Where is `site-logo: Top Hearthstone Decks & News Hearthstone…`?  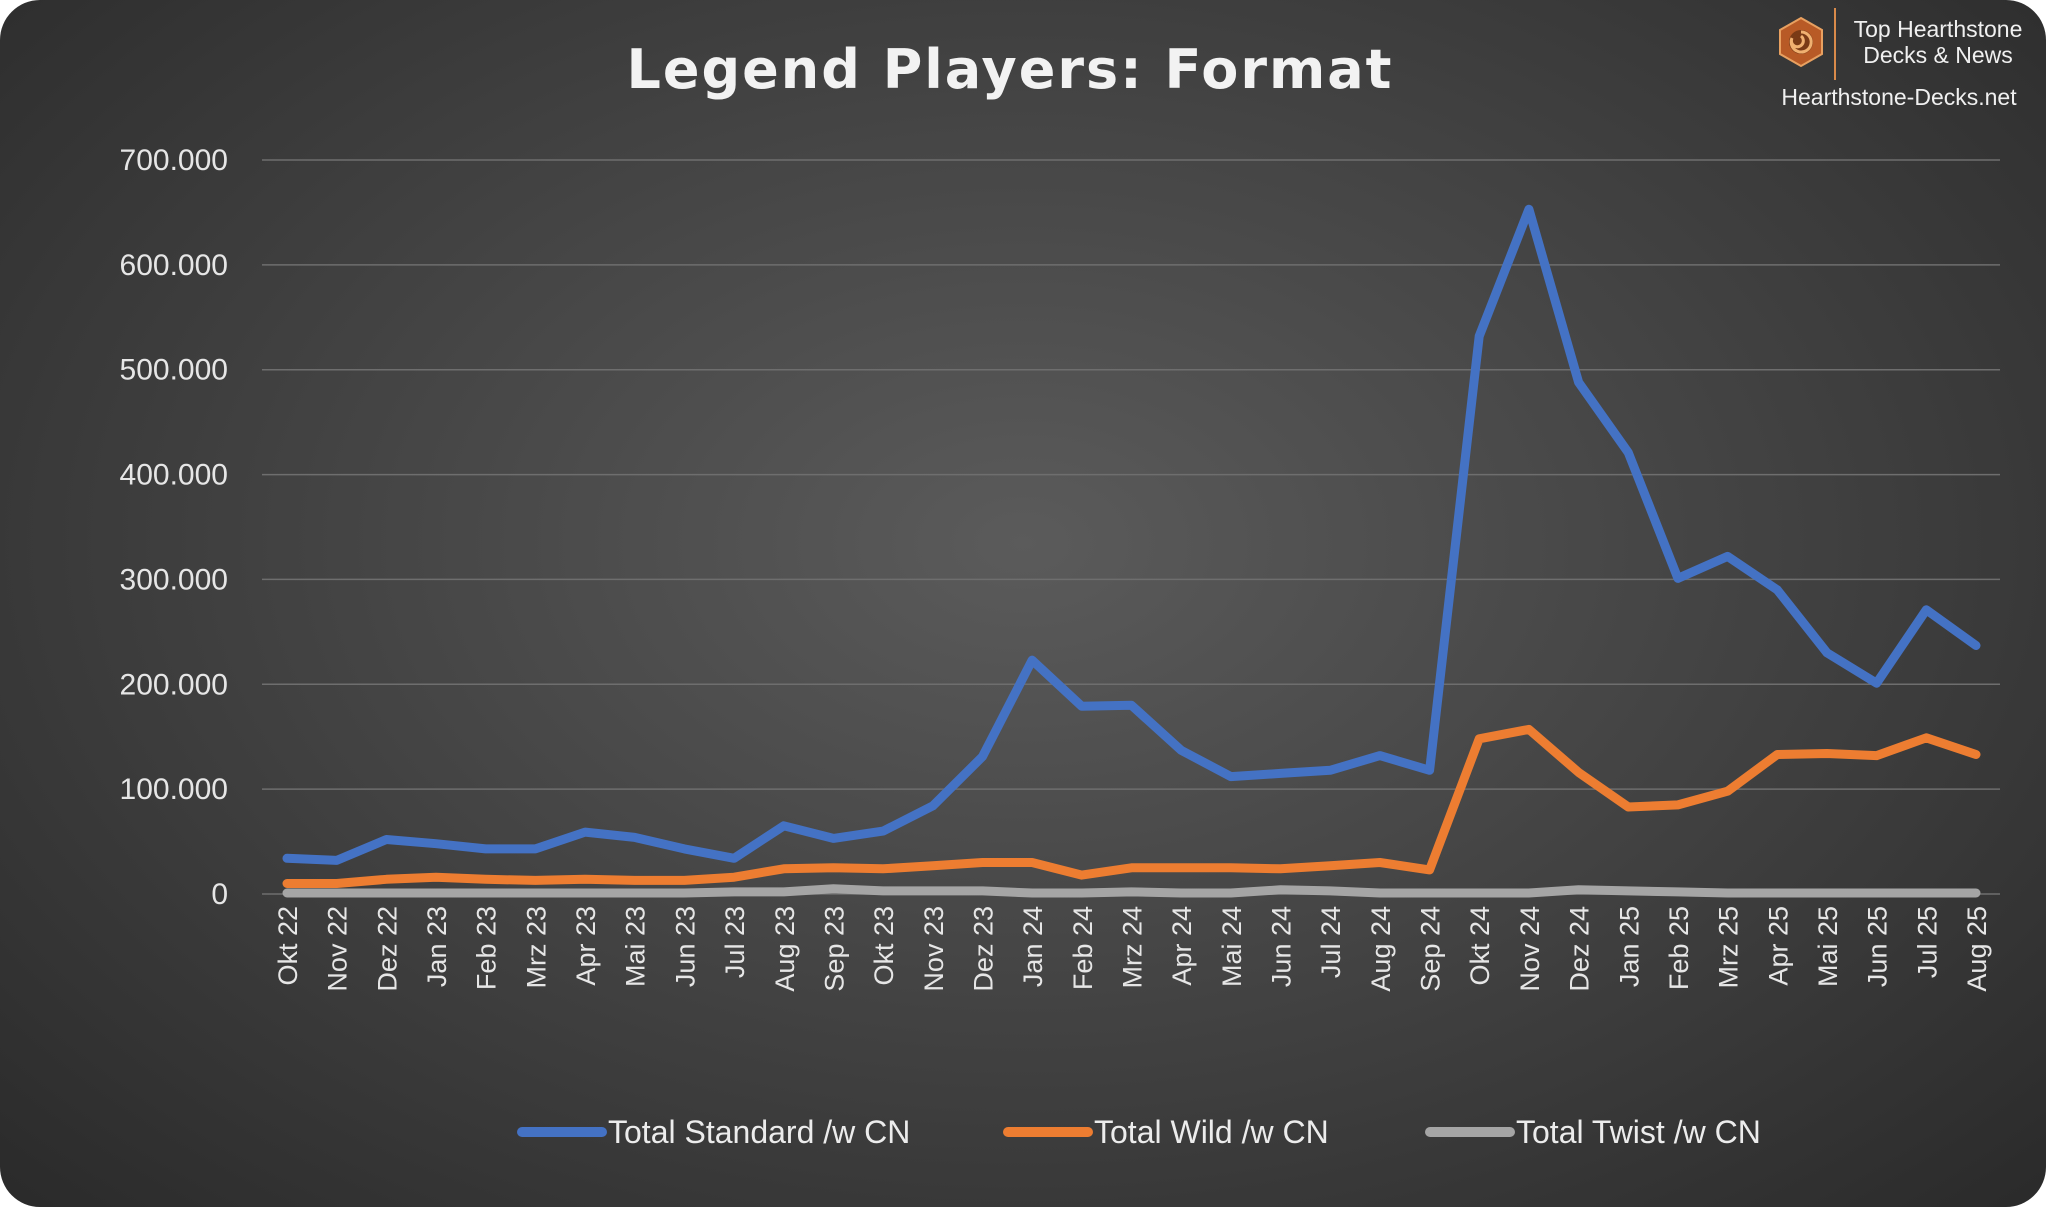 site-logo: Top Hearthstone Decks & News Hearthstone… is located at coordinates (1899, 61).